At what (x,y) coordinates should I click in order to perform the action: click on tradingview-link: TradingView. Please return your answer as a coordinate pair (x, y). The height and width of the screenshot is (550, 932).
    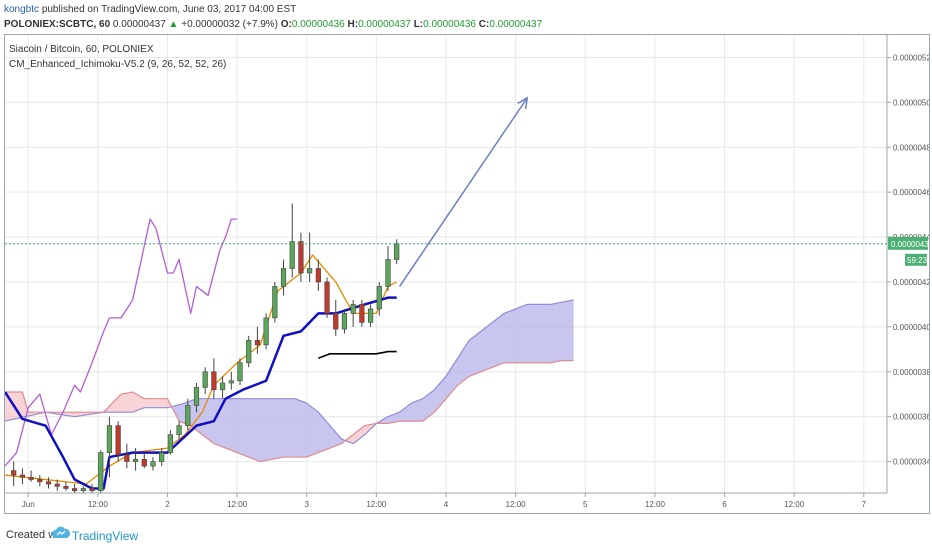
    Looking at the image, I should click on (105, 536).